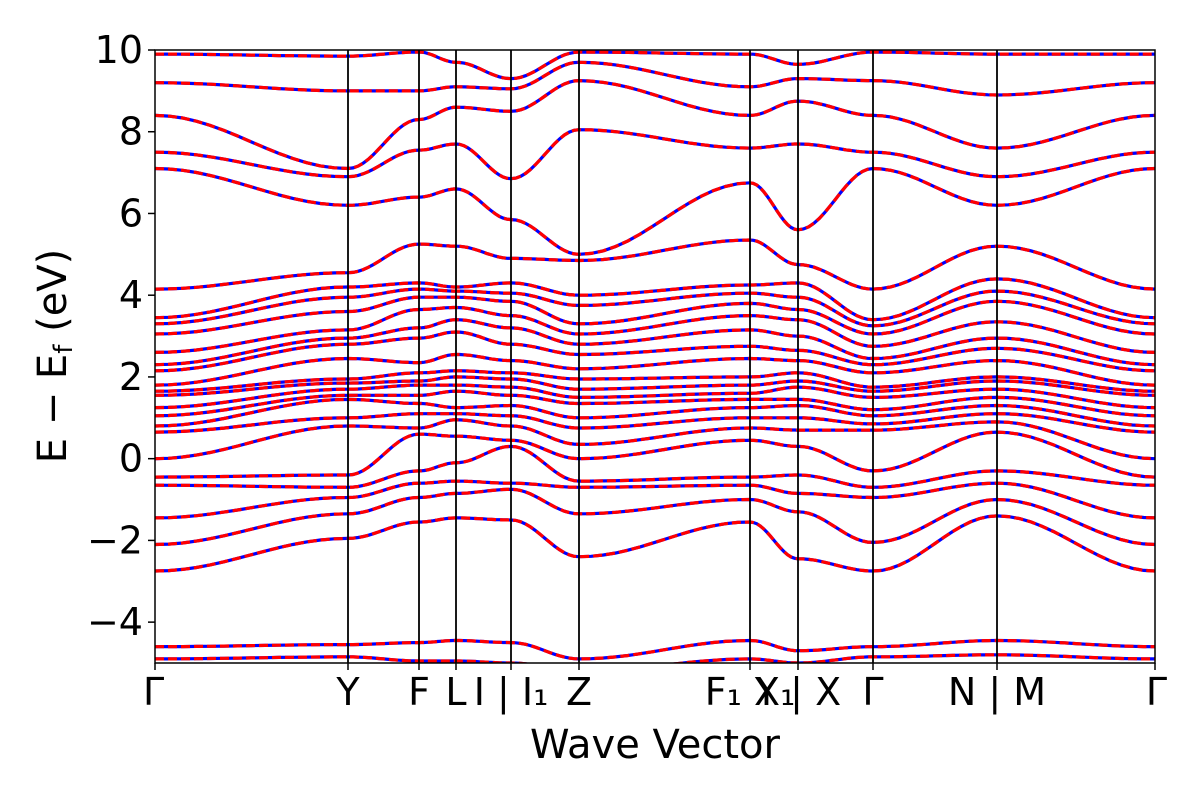 This screenshot has height=800, width=1200. What do you see at coordinates (115, 540) in the screenshot?
I see `y-tick-label: −2` at bounding box center [115, 540].